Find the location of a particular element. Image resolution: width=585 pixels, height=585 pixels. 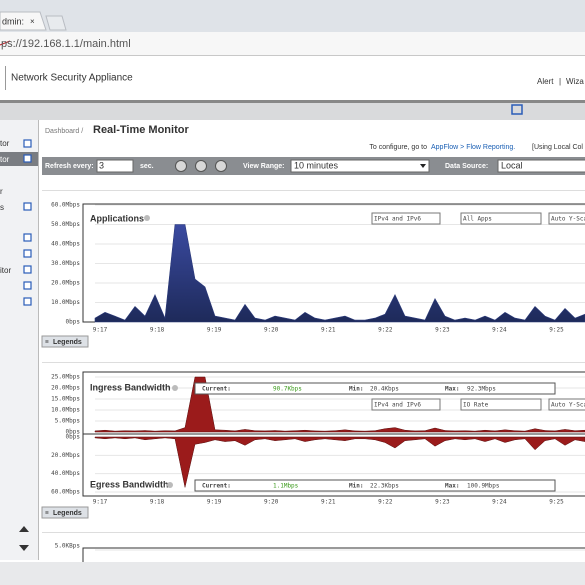

pause-button is located at coordinates (181, 166).